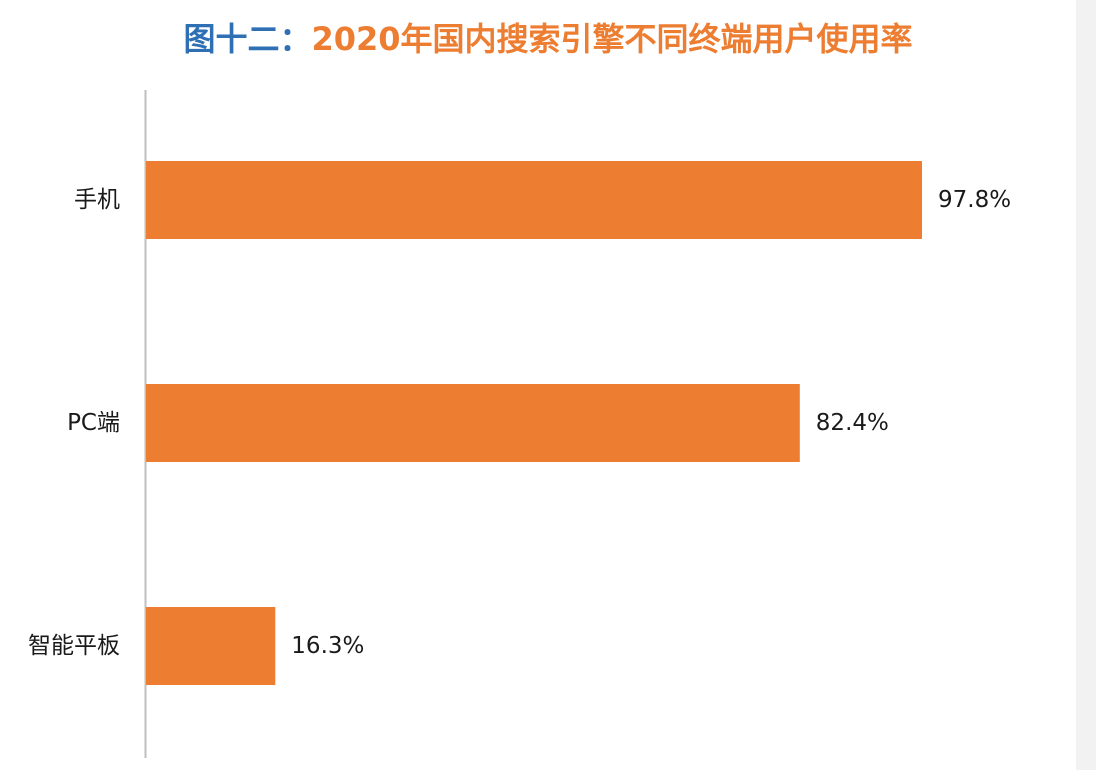 The width and height of the screenshot is (1096, 770). Describe the element at coordinates (74, 646) in the screenshot. I see `category-label-2: 智能平板` at that location.